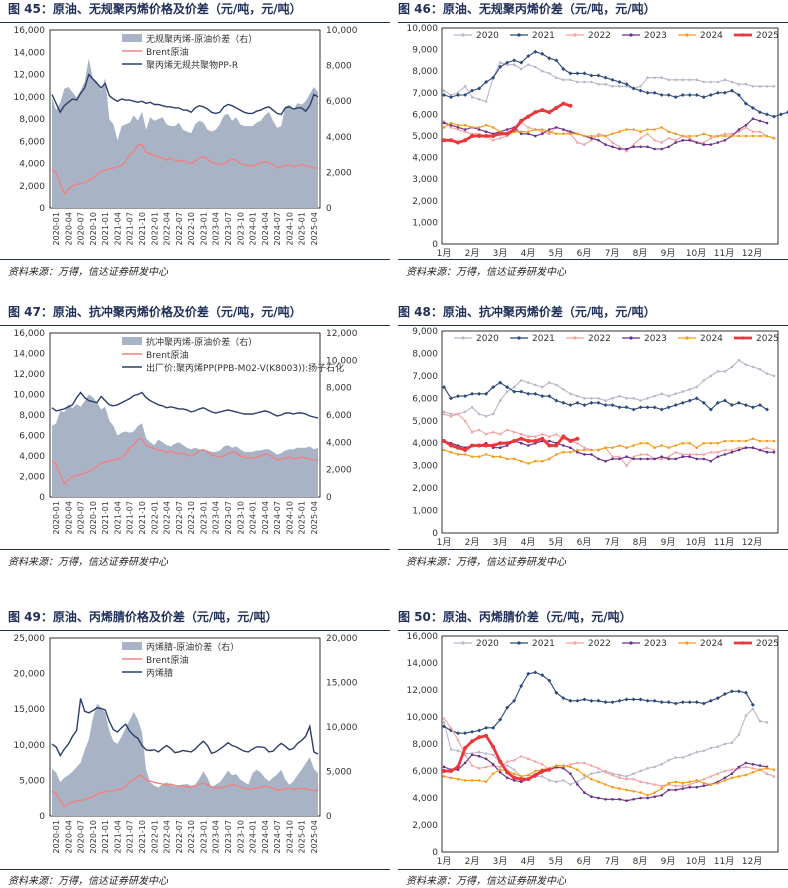  Describe the element at coordinates (423, 637) in the screenshot. I see `y-tick-label: 16,000` at that location.